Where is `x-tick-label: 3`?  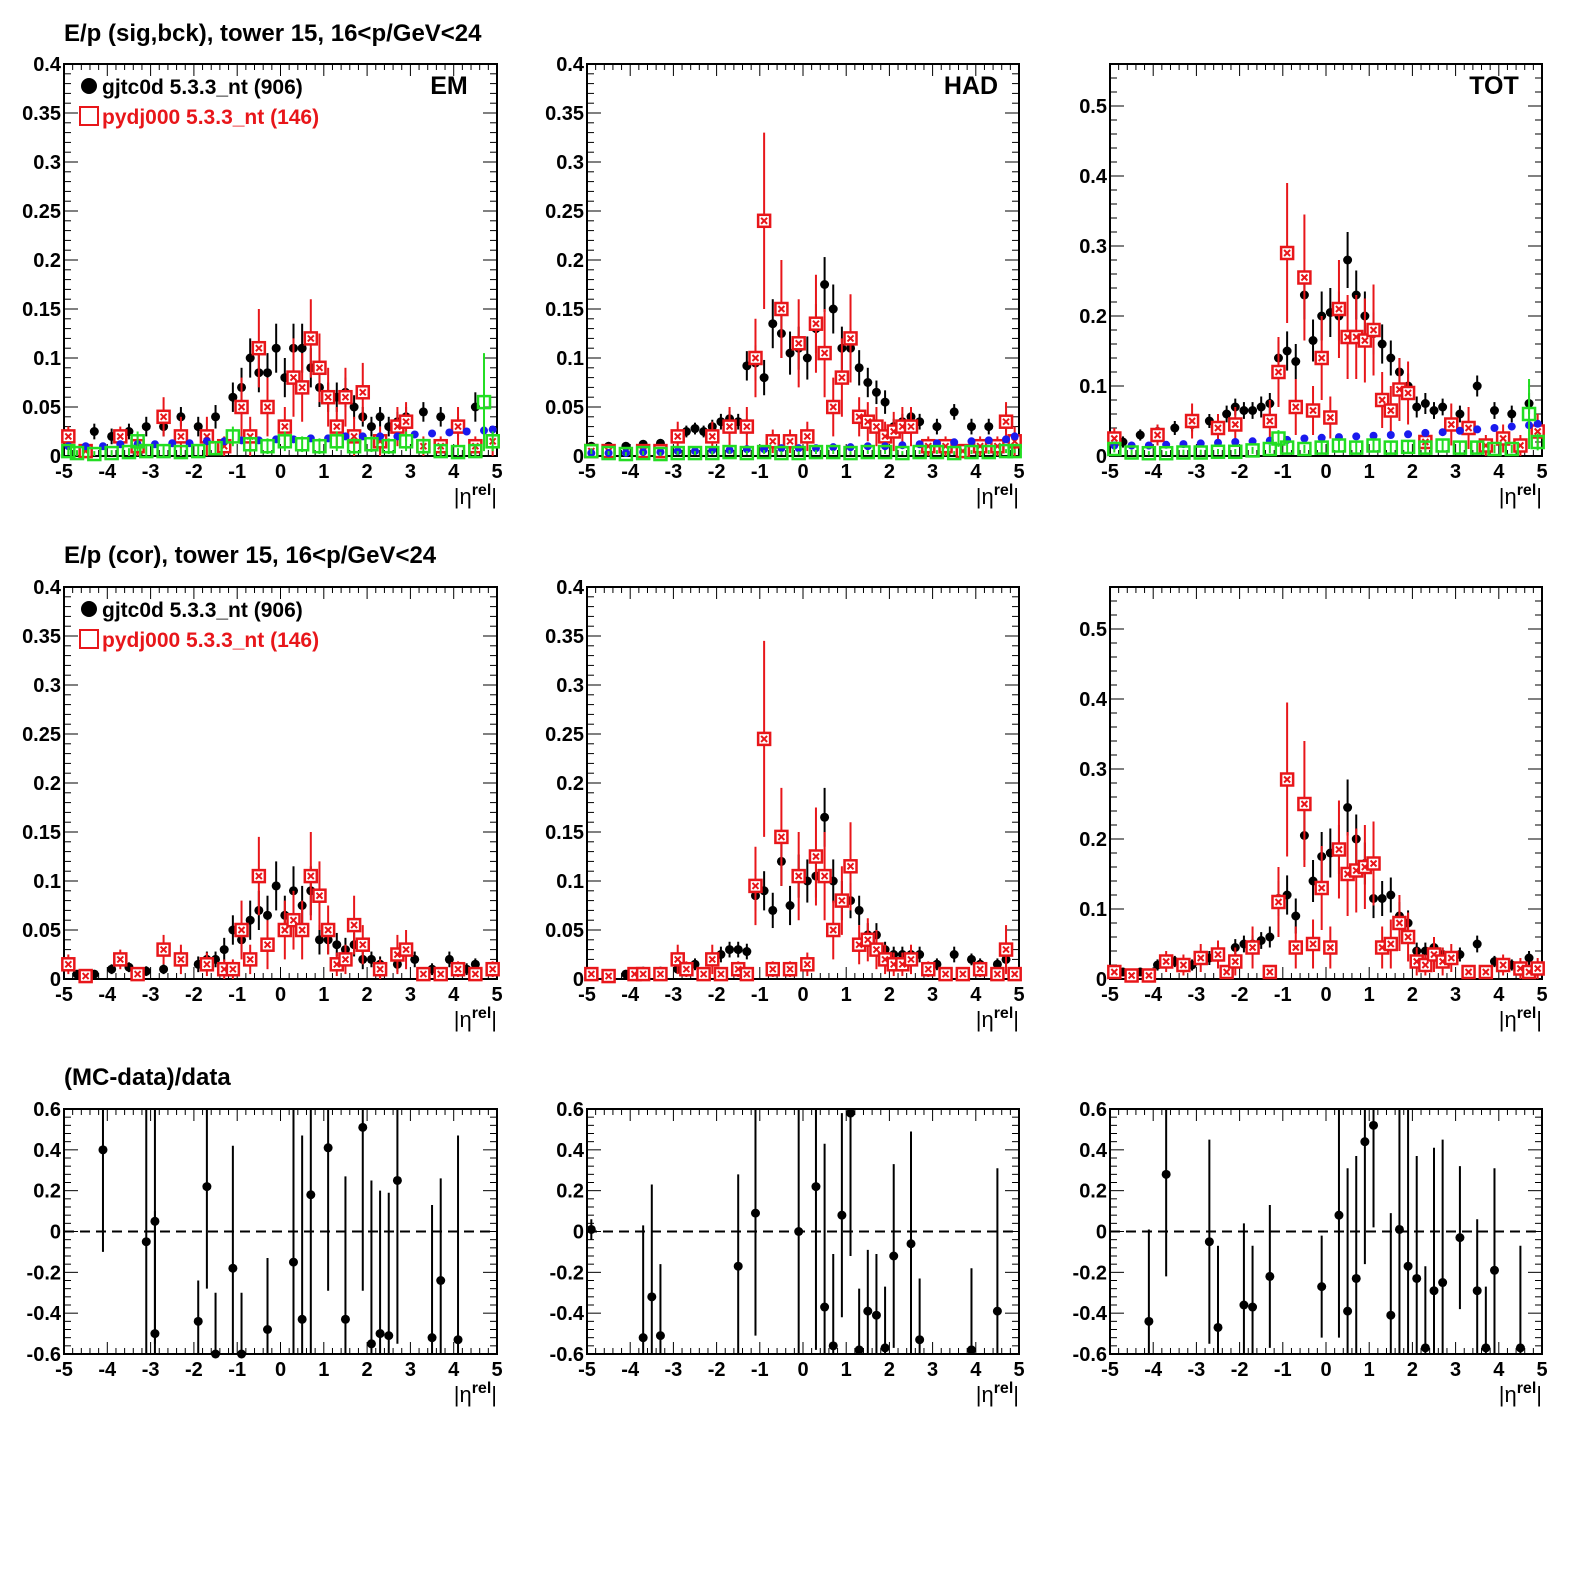 x-tick-label: 3 is located at coordinates (932, 995).